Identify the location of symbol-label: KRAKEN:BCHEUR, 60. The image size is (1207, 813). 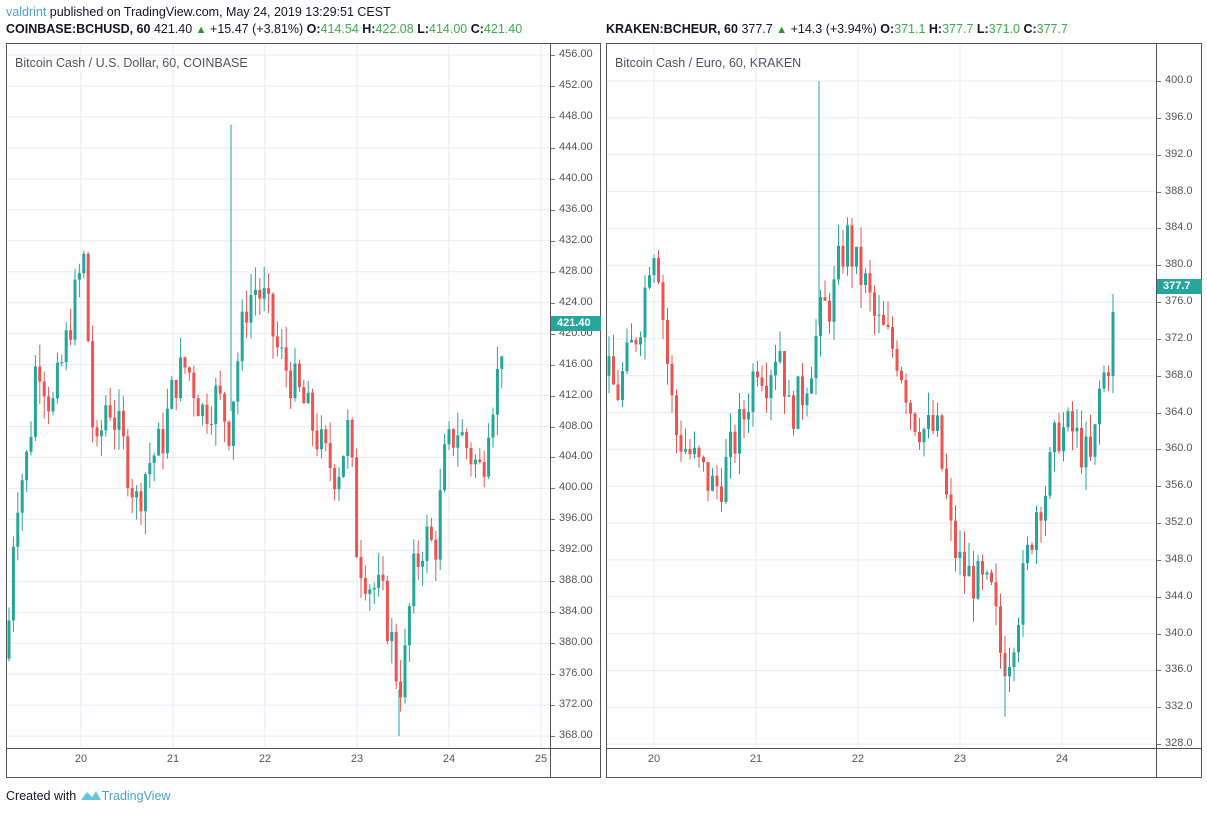
(672, 29).